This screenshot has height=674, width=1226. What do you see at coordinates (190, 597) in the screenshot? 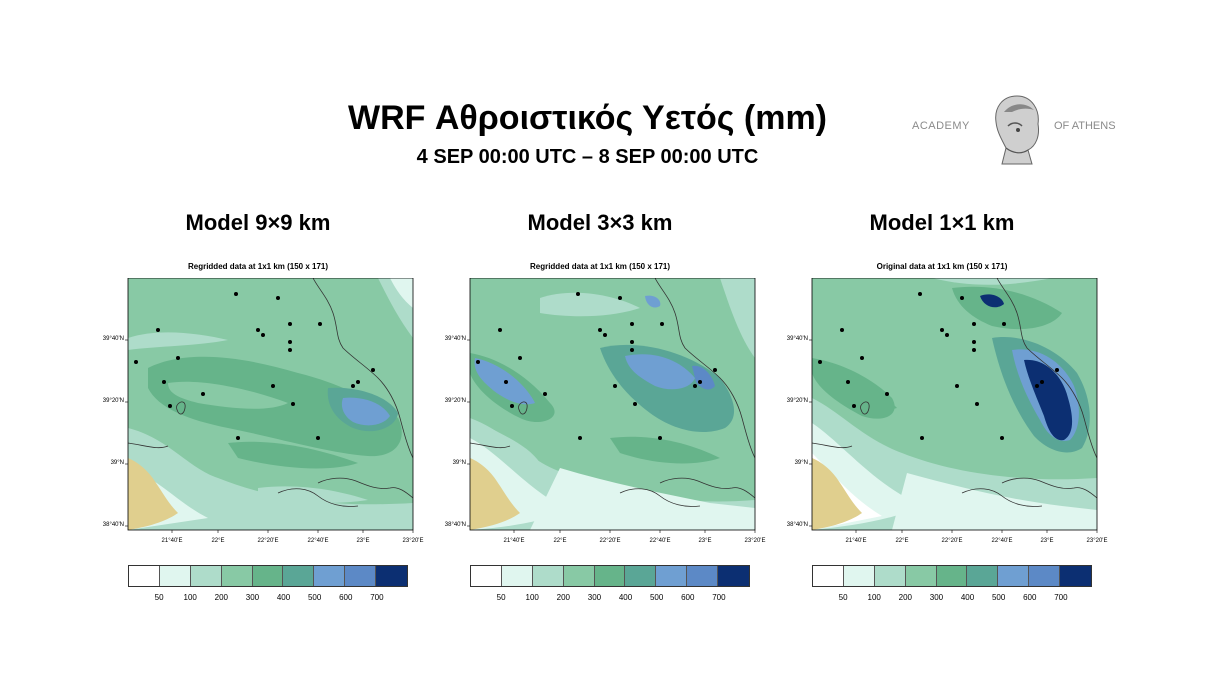
I see `colorbar-level-label: 100` at bounding box center [190, 597].